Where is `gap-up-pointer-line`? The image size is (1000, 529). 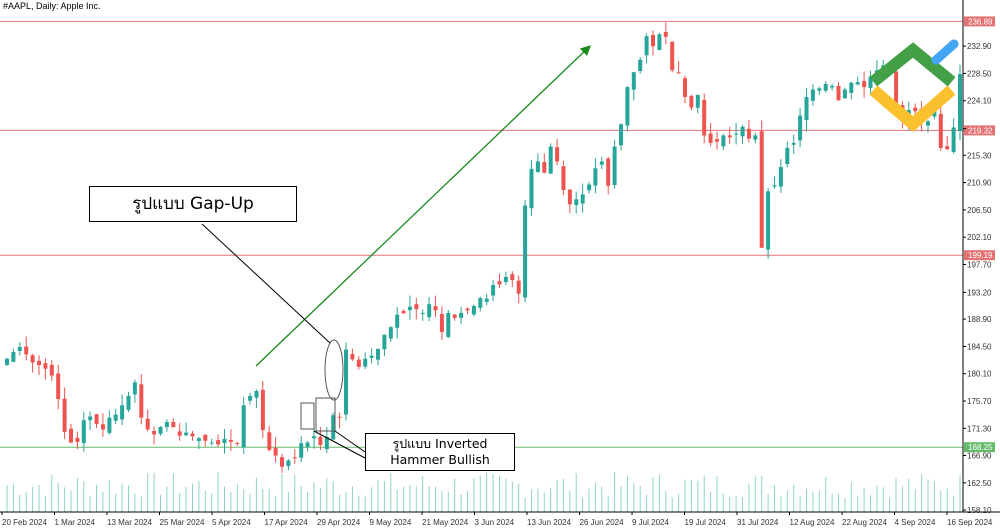
gap-up-pointer-line is located at coordinates (266, 283).